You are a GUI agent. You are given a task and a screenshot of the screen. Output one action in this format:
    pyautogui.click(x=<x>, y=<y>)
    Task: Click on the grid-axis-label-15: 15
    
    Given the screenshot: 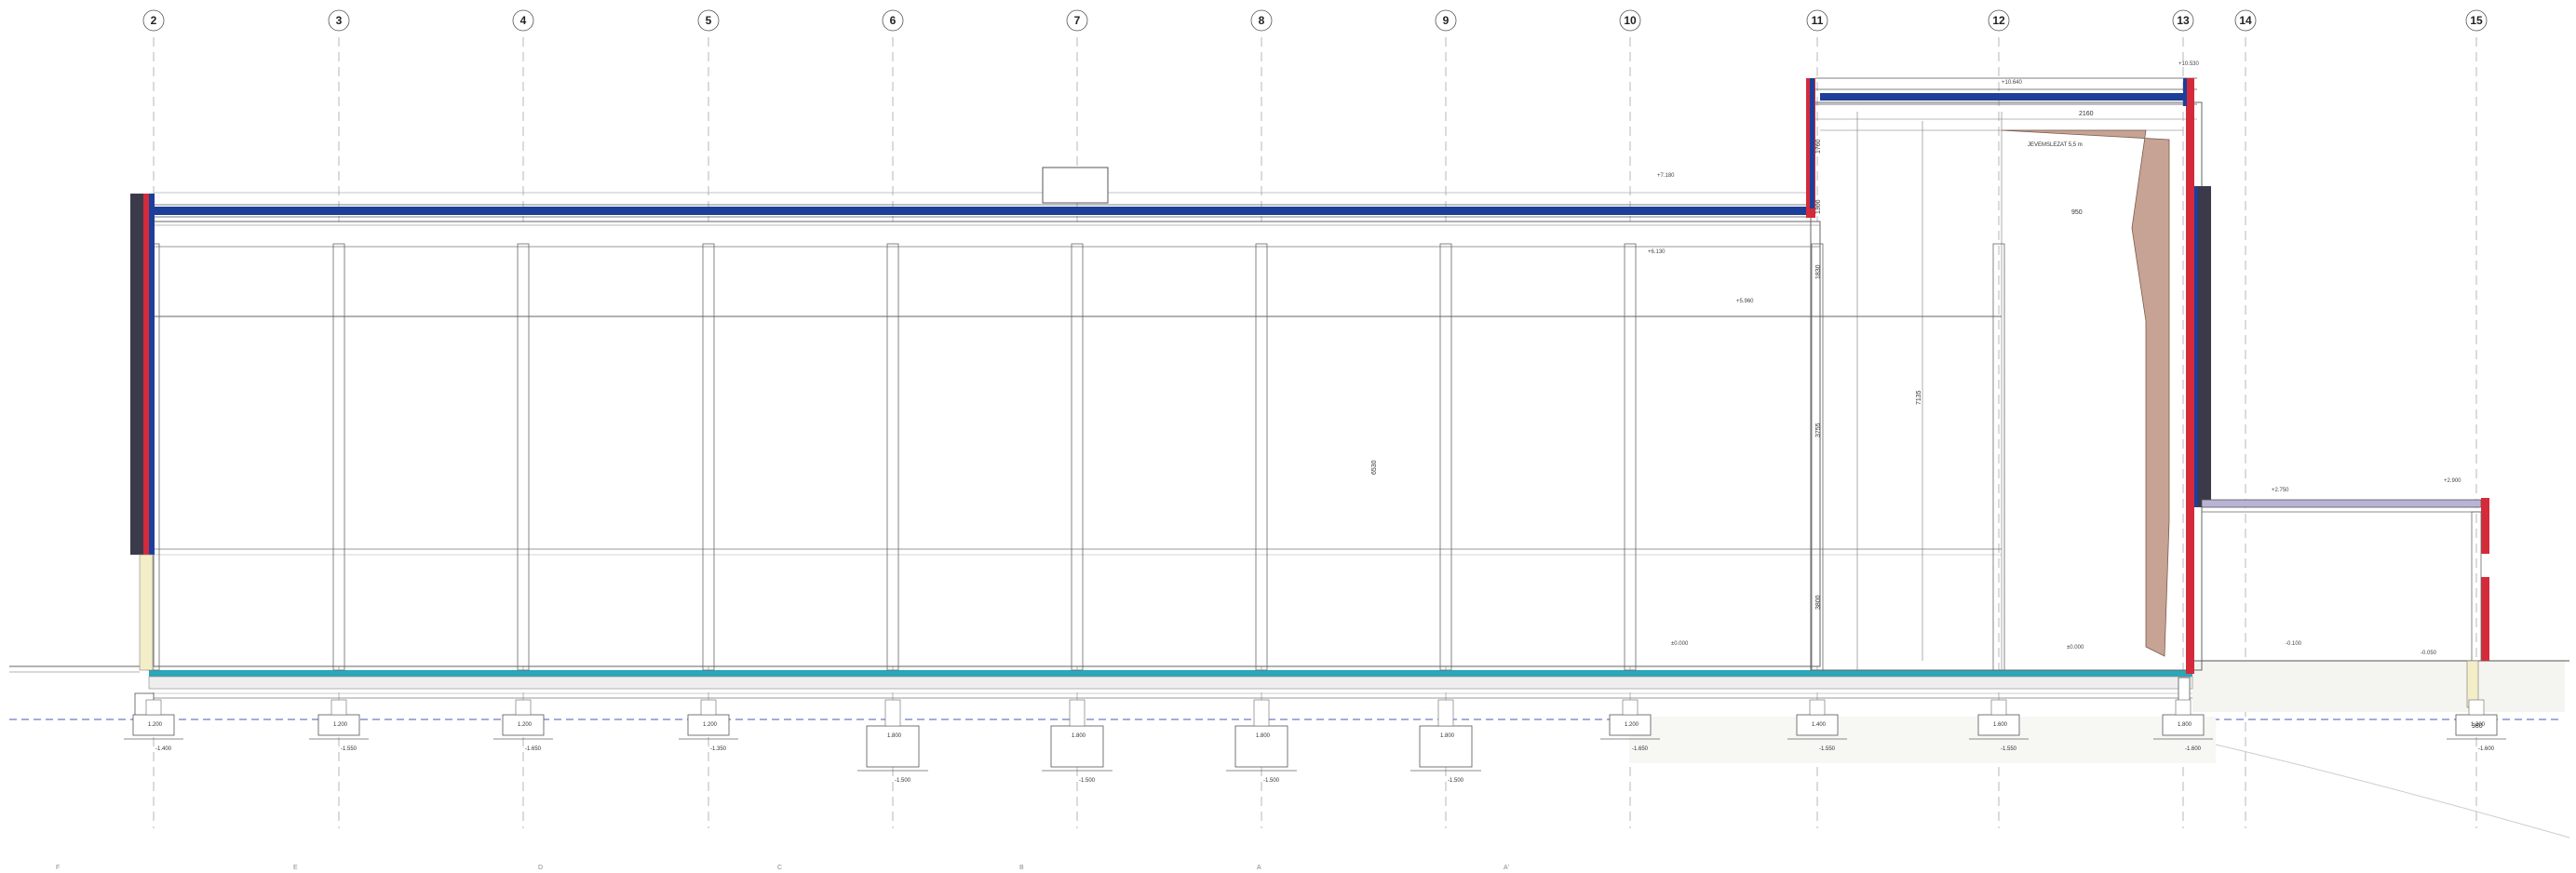 What is the action you would take?
    pyautogui.click(x=2476, y=20)
    